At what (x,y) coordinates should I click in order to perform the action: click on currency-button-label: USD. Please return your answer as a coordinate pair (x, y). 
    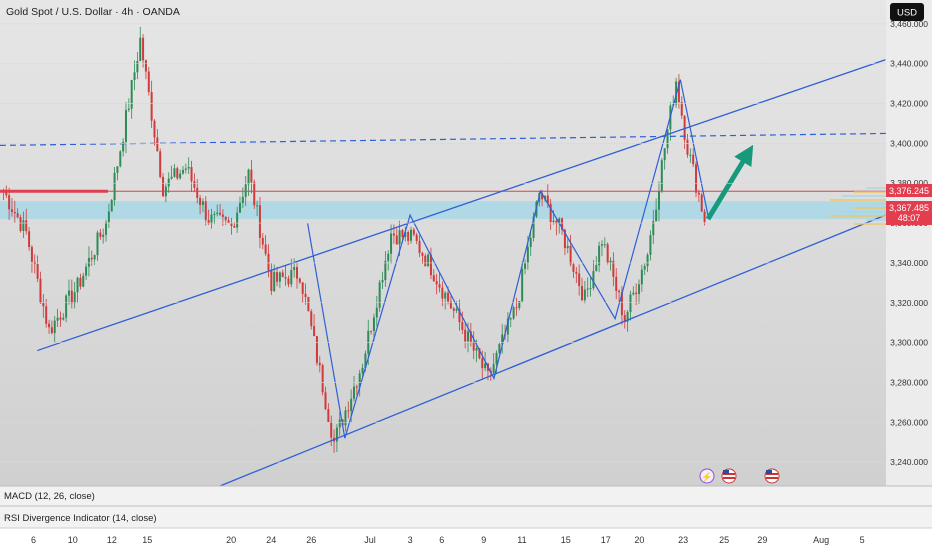
    Looking at the image, I should click on (907, 13).